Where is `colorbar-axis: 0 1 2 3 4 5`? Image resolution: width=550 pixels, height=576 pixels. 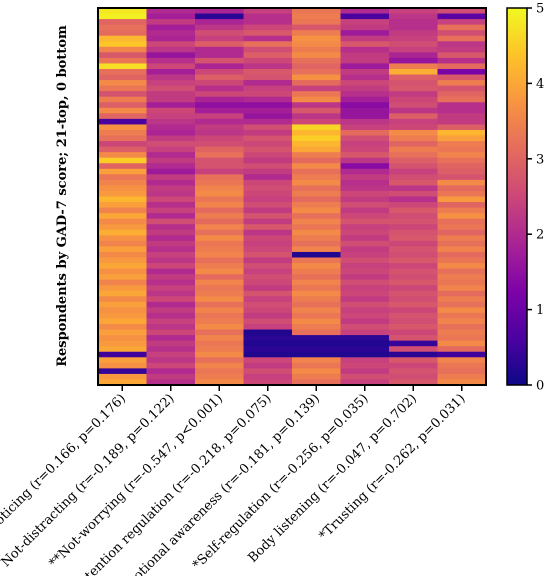
colorbar-axis: 0 1 2 3 4 5 is located at coordinates (535, 198).